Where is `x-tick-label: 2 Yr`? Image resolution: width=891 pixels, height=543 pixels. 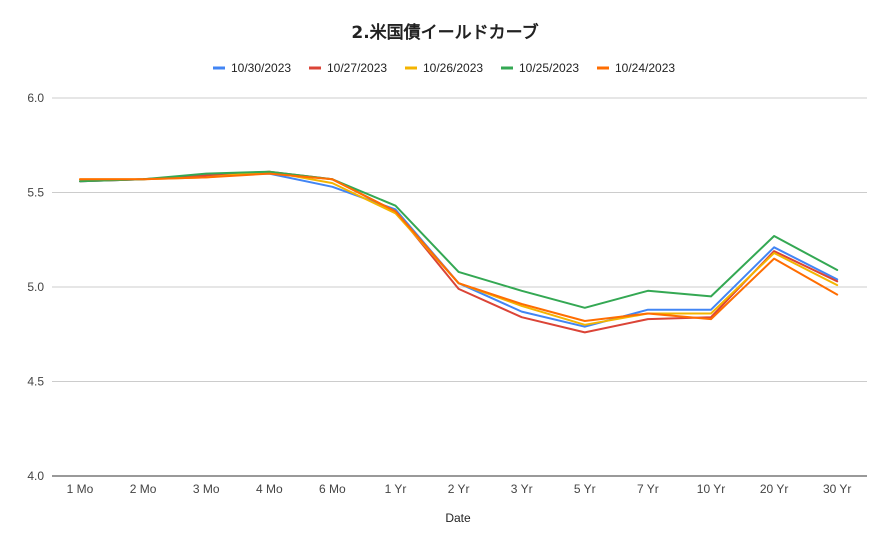 x-tick-label: 2 Yr is located at coordinates (459, 489).